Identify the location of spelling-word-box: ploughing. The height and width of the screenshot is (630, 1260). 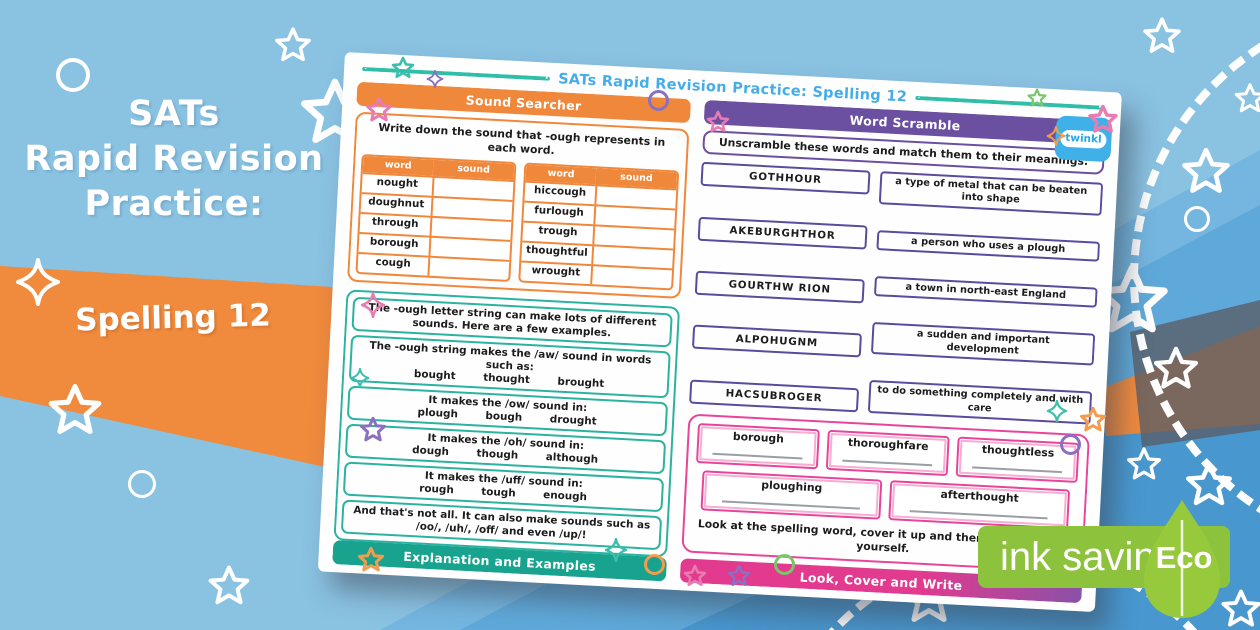
(791, 495).